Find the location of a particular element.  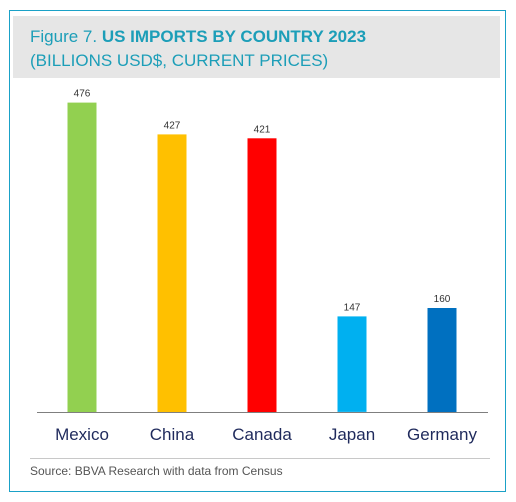

category-label-mexico: Mexico is located at coordinates (82, 434).